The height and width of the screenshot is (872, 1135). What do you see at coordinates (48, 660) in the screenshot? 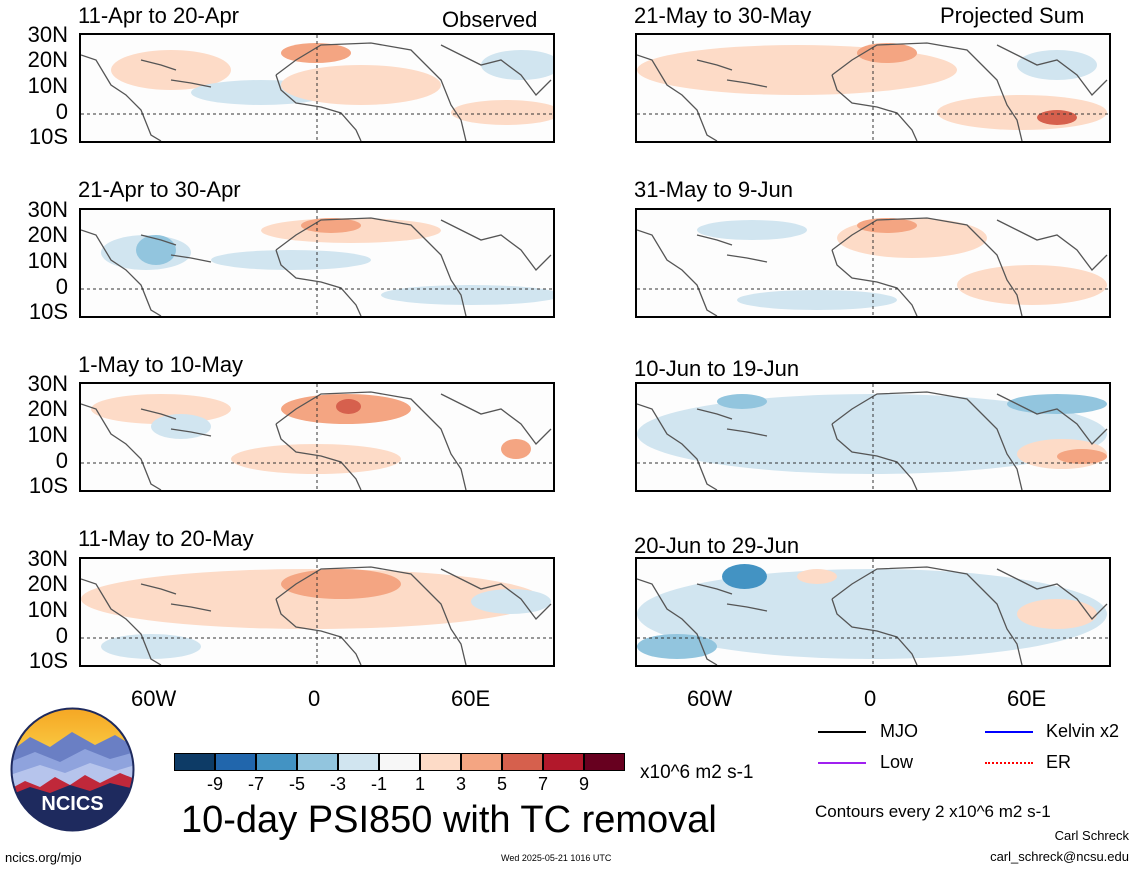
I see `lat-label-10s: 10S` at bounding box center [48, 660].